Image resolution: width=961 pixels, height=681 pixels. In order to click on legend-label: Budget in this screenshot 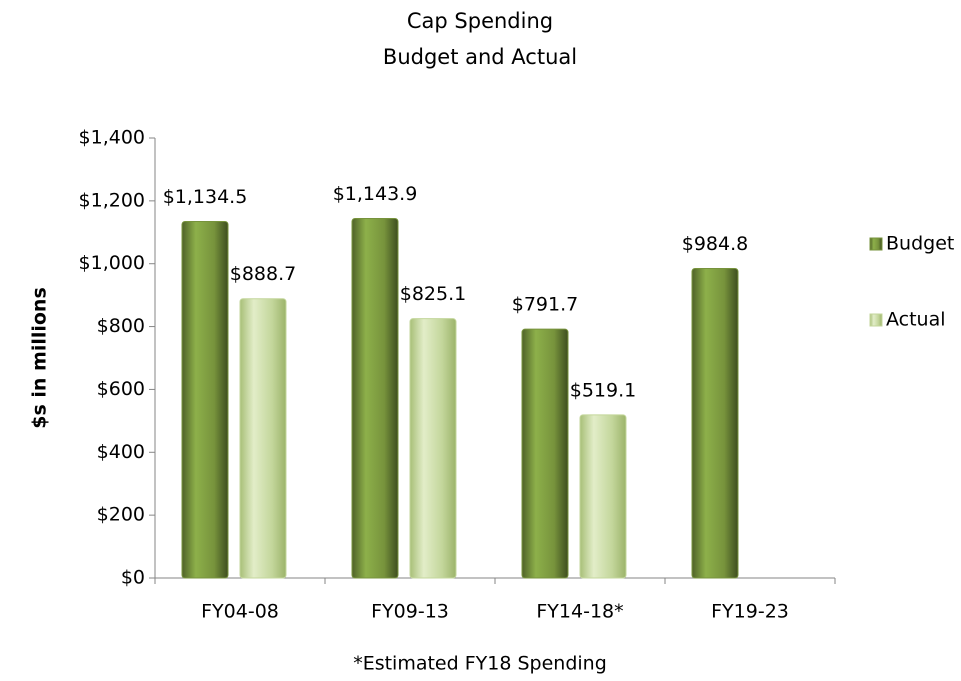, I will do `click(920, 244)`.